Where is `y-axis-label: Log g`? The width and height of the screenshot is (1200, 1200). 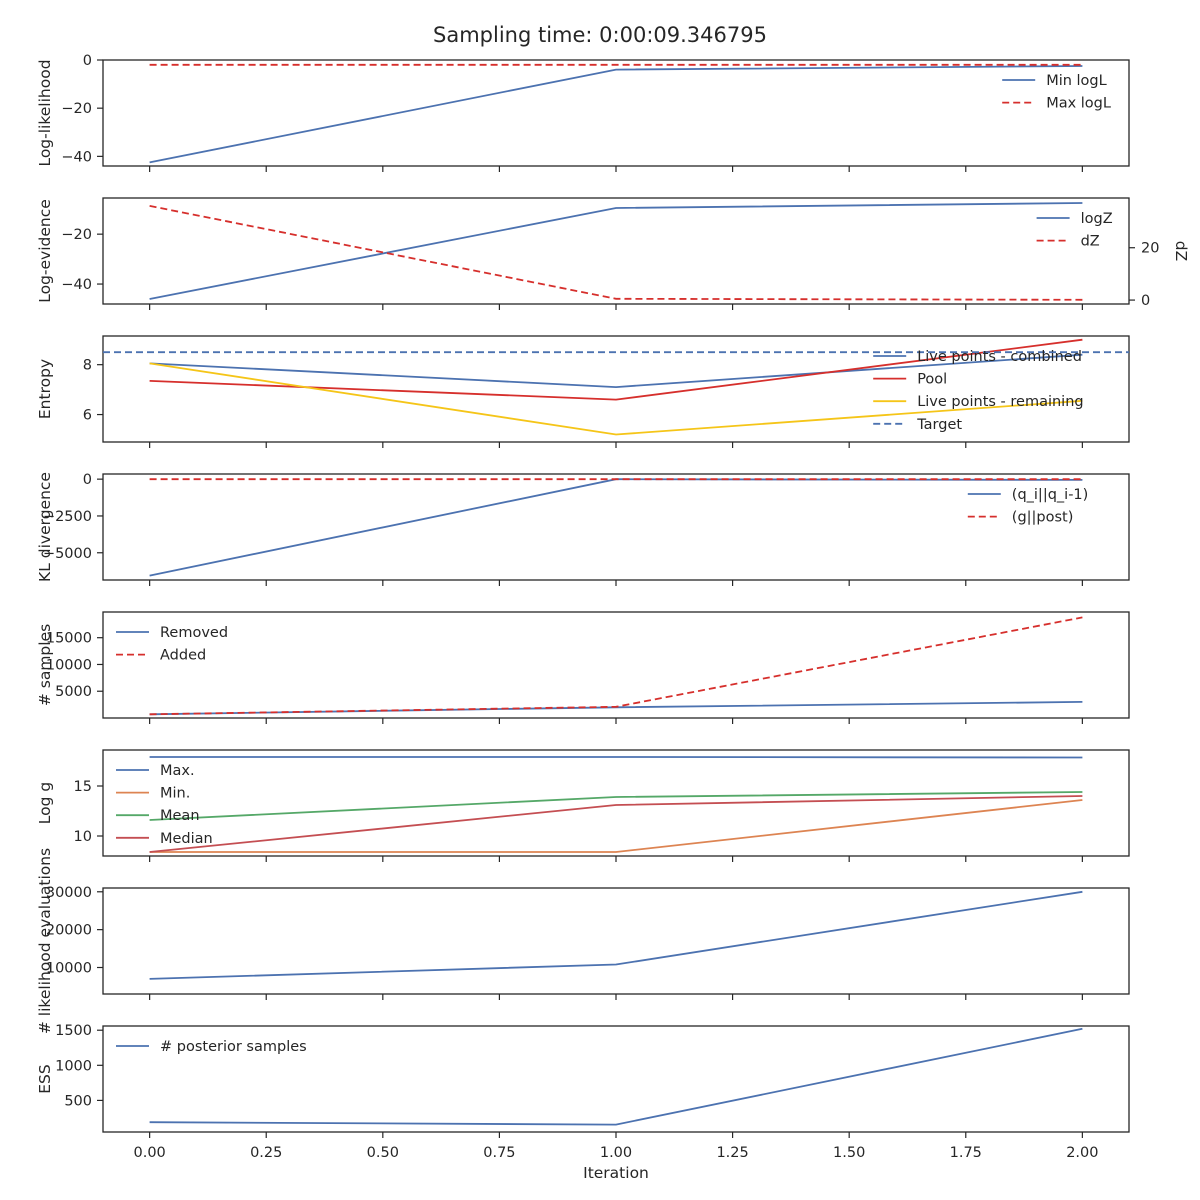
y-axis-label: Log g is located at coordinates (45, 803).